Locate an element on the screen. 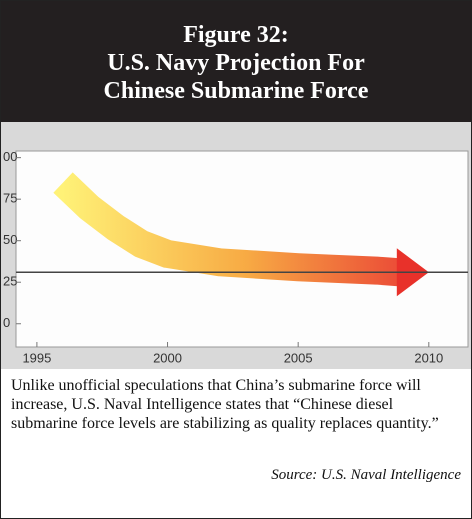  x-tick-label: 2005 is located at coordinates (298, 357).